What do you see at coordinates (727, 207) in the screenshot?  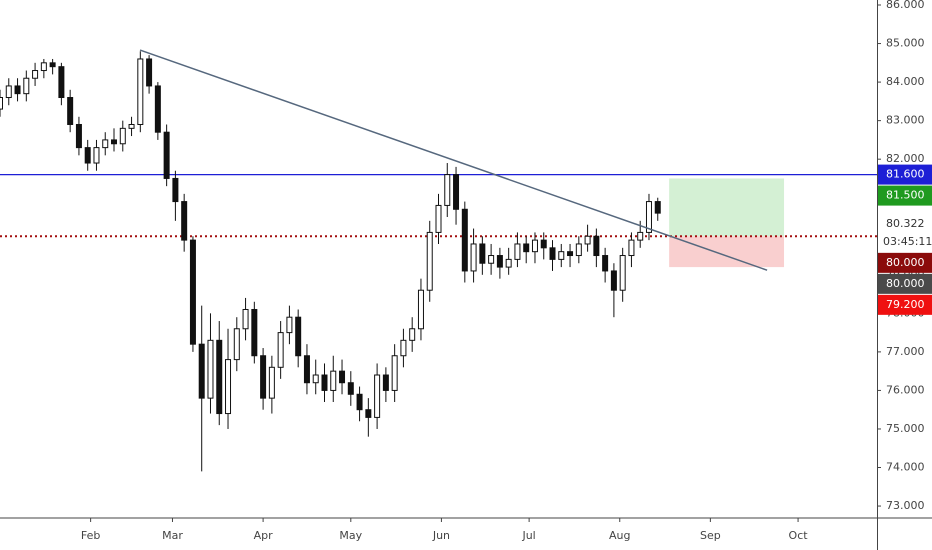 I see `profit-zone` at bounding box center [727, 207].